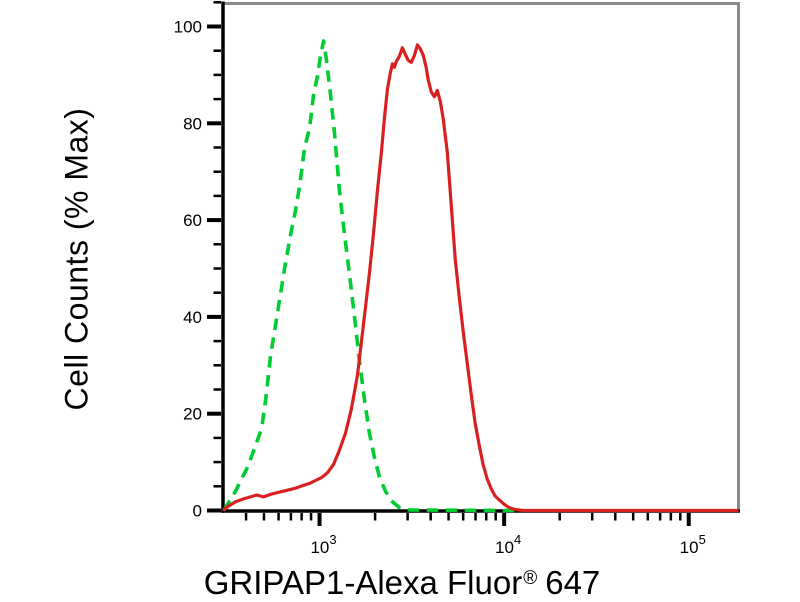  Describe the element at coordinates (693, 544) in the screenshot. I see `x-tick-label: 10⁵` at that location.